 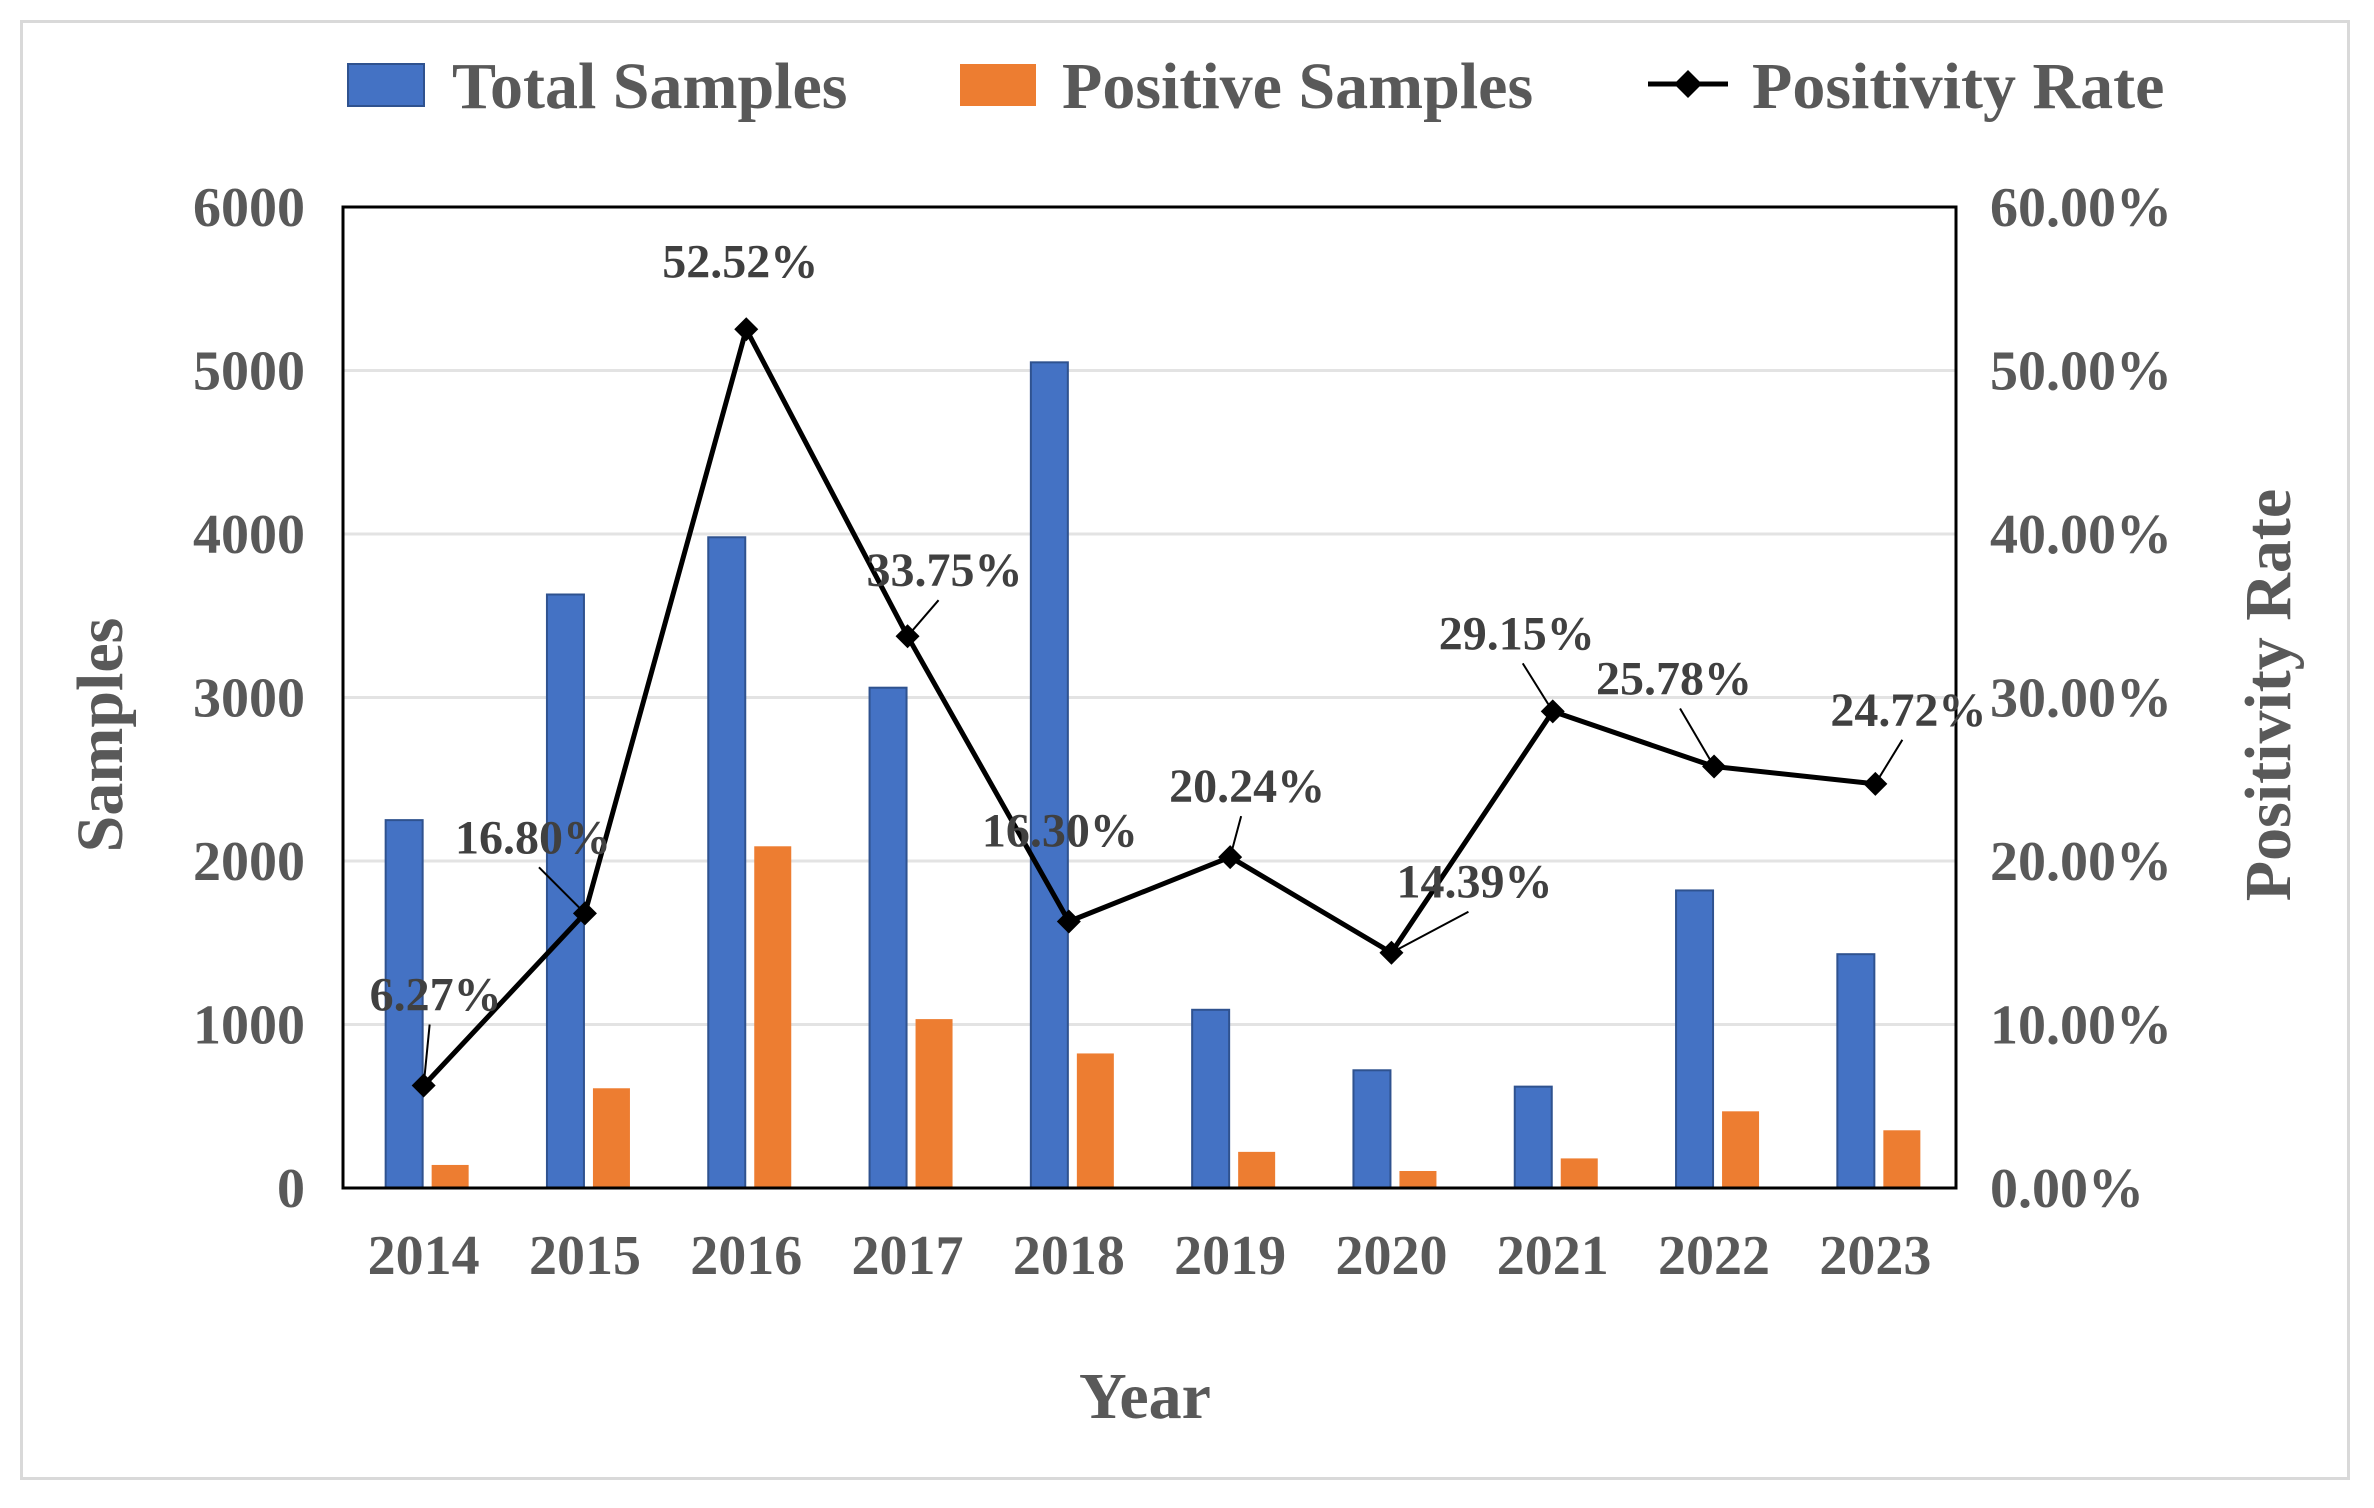 What do you see at coordinates (2081, 535) in the screenshot?
I see `y2-tick-label: 40.00%` at bounding box center [2081, 535].